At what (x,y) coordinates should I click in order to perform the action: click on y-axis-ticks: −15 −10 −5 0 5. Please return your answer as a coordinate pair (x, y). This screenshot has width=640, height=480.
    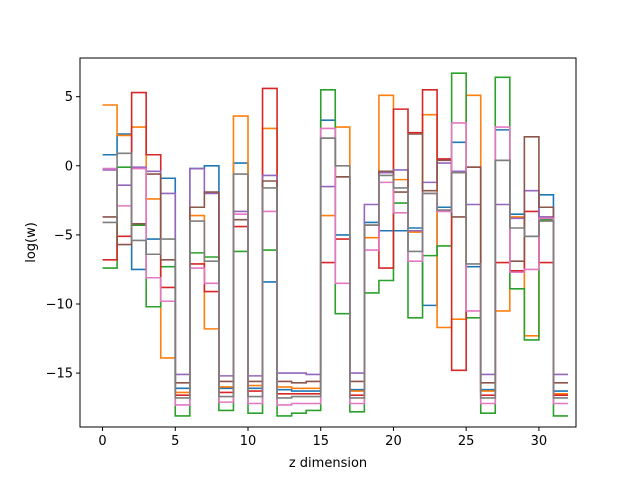
    Looking at the image, I should click on (63, 236).